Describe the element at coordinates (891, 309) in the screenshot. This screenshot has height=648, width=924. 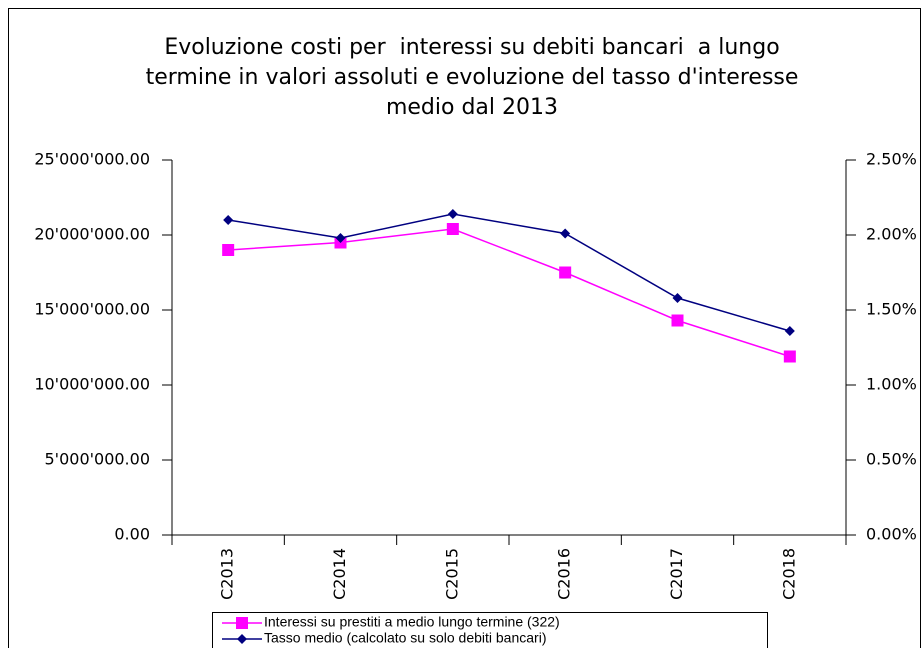
I see `y2-tick-label: 1.50%` at that location.